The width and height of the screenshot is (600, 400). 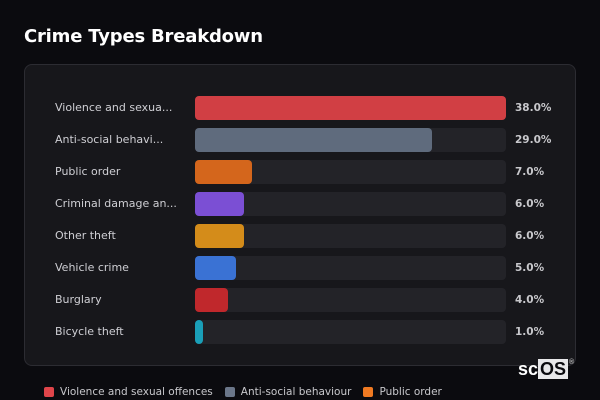 What do you see at coordinates (296, 392) in the screenshot?
I see `legend-label: Anti-social behaviour` at bounding box center [296, 392].